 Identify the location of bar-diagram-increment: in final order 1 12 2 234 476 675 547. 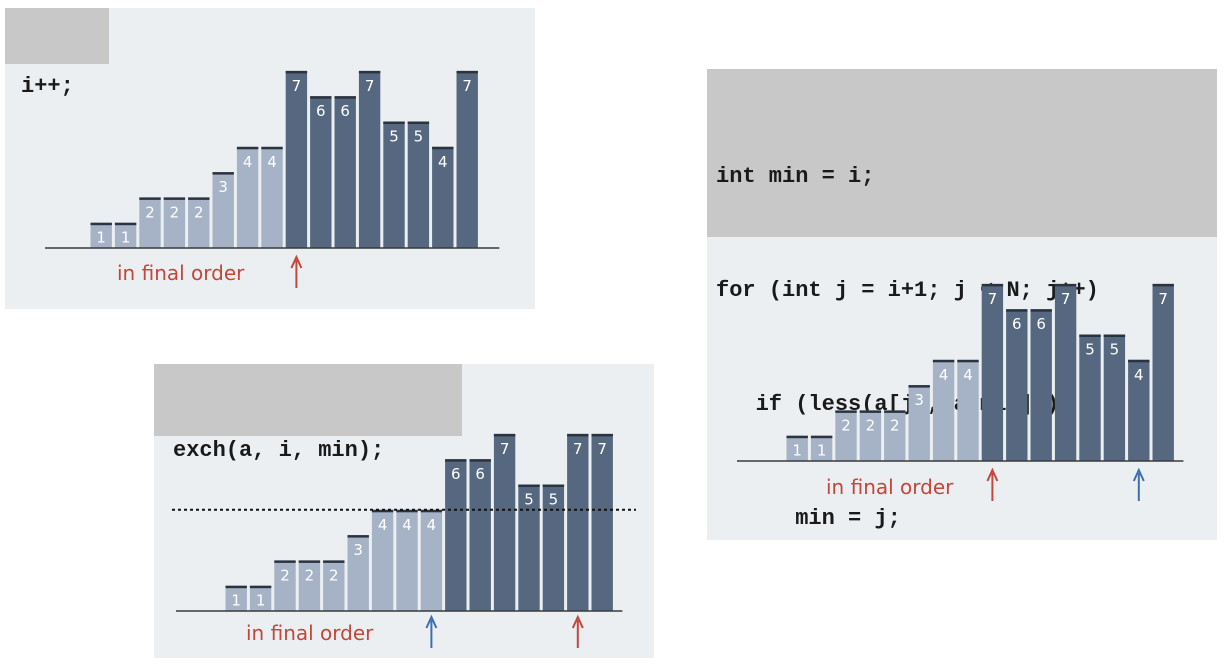
(272, 179).